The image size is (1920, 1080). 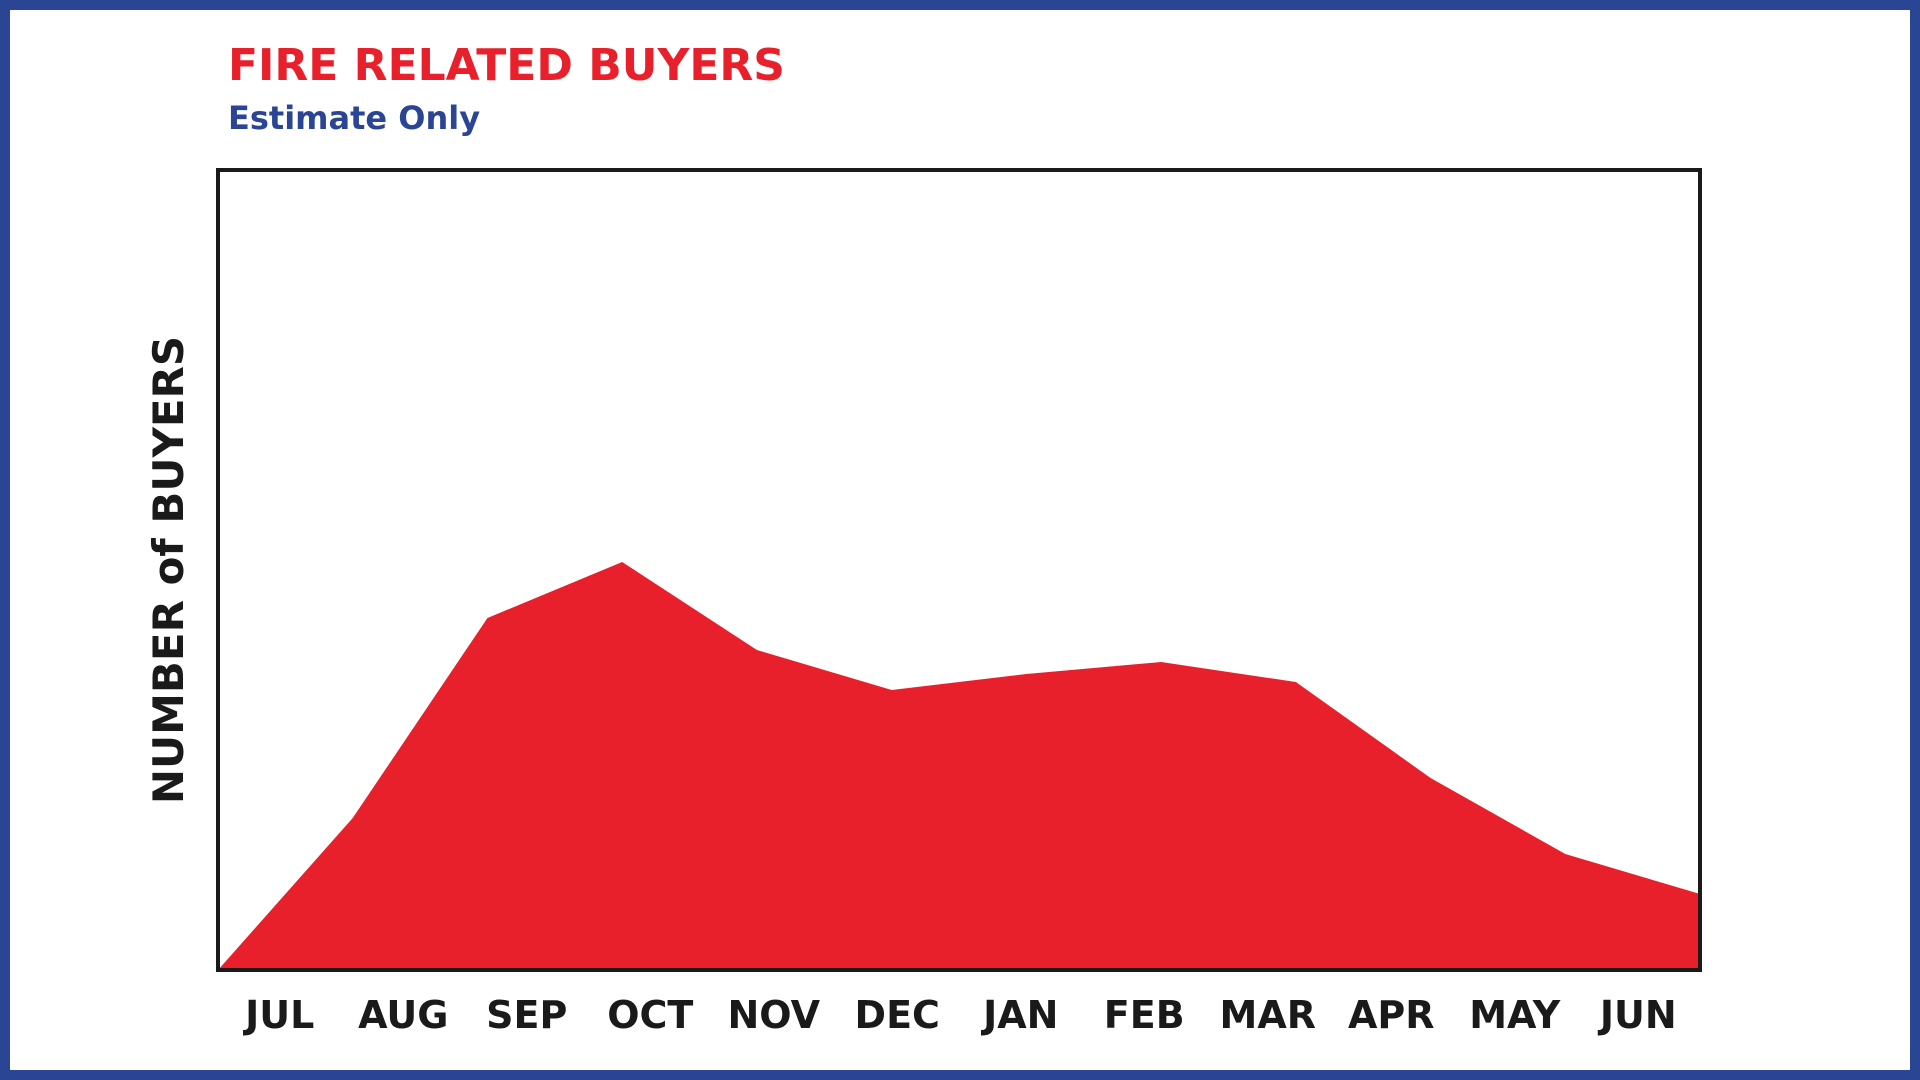 What do you see at coordinates (403, 1015) in the screenshot?
I see `x-tick-label-aug: AUG` at bounding box center [403, 1015].